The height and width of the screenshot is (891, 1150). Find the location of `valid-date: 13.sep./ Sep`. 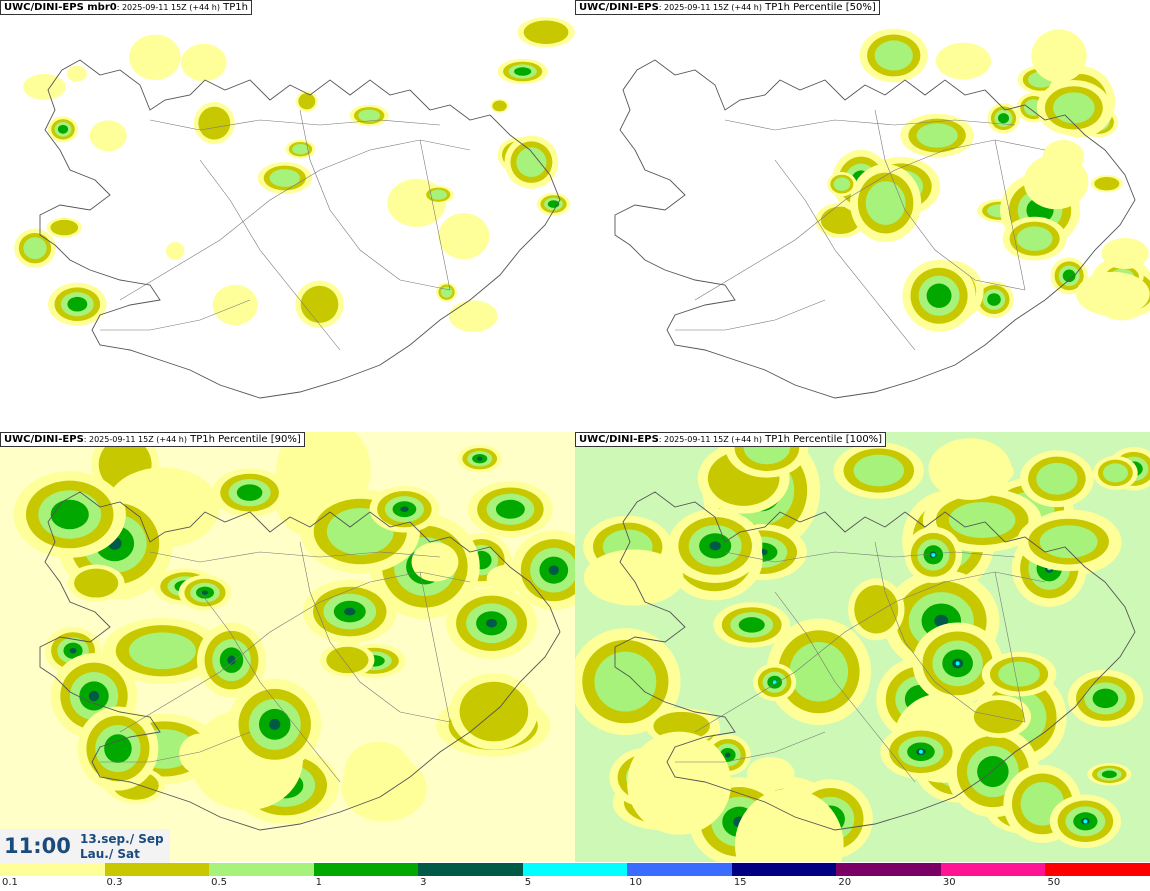

valid-date: 13.sep./ Sep is located at coordinates (122, 839).